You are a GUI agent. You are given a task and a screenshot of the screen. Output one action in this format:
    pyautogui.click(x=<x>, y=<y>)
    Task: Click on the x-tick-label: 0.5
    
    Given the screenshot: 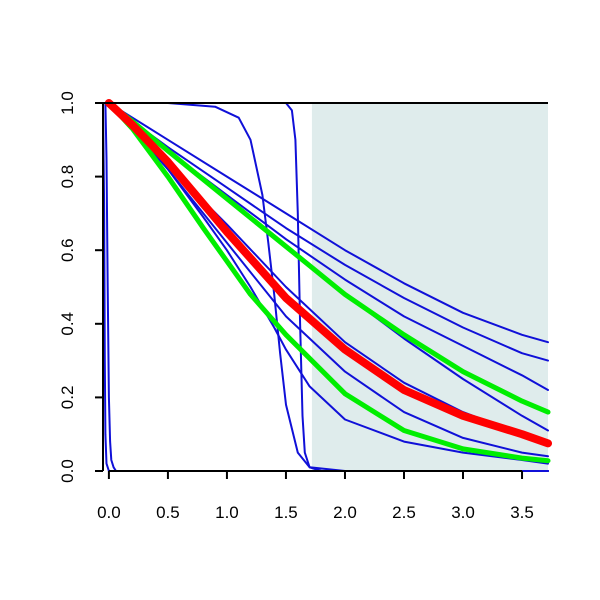 What is the action you would take?
    pyautogui.click(x=168, y=512)
    